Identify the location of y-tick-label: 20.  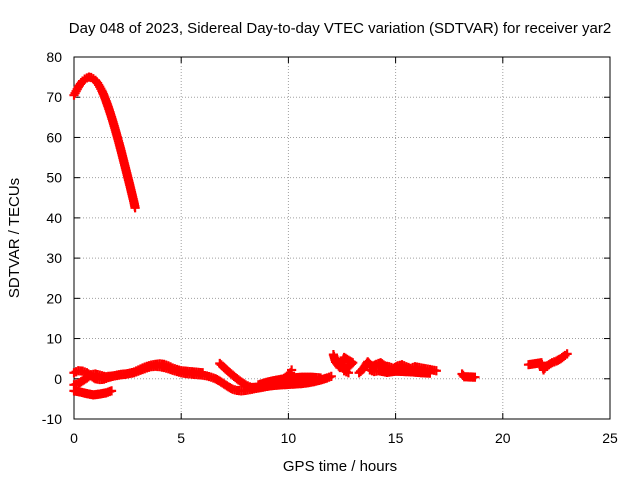
(54, 298).